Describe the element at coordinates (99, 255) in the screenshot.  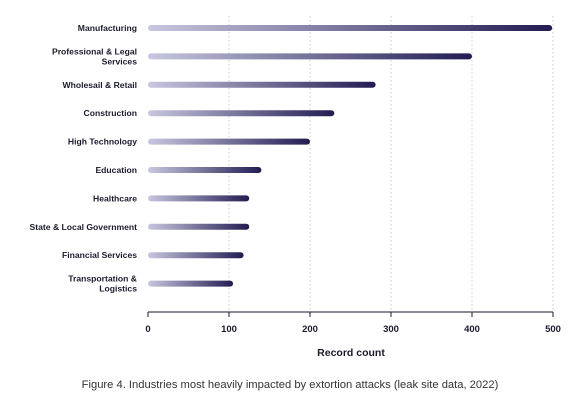
I see `category-label: Financial Services` at that location.